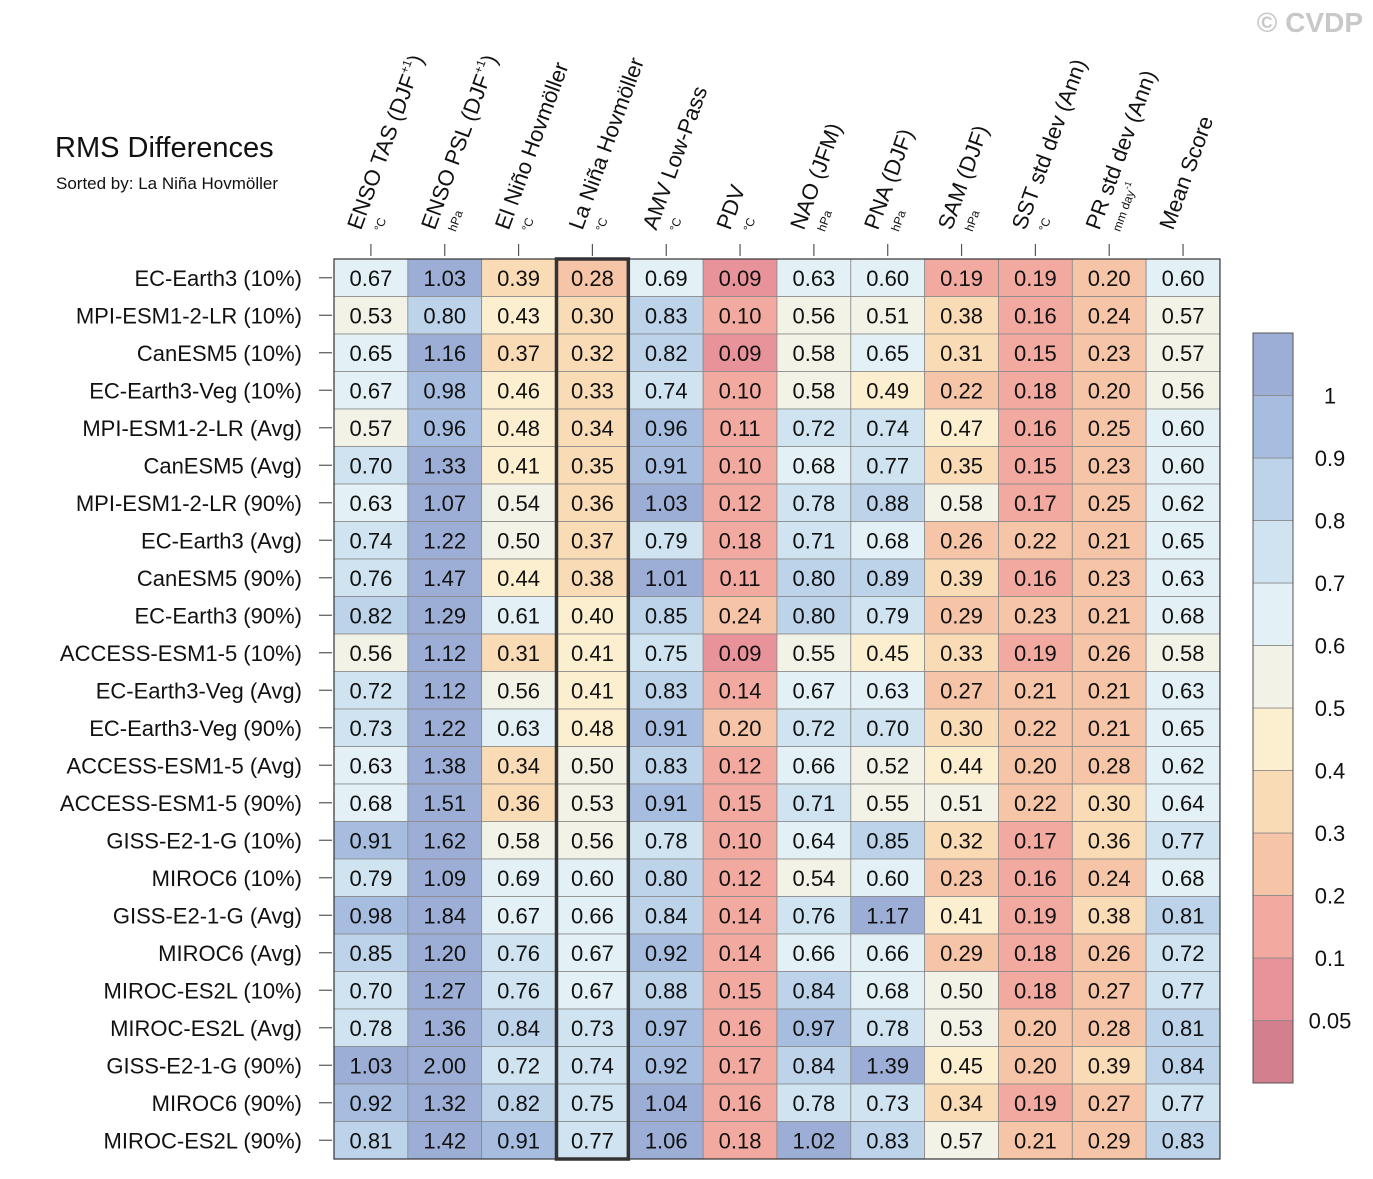 Image resolution: width=1373 pixels, height=1179 pixels. I want to click on cell-value: 0.50, so click(961, 990).